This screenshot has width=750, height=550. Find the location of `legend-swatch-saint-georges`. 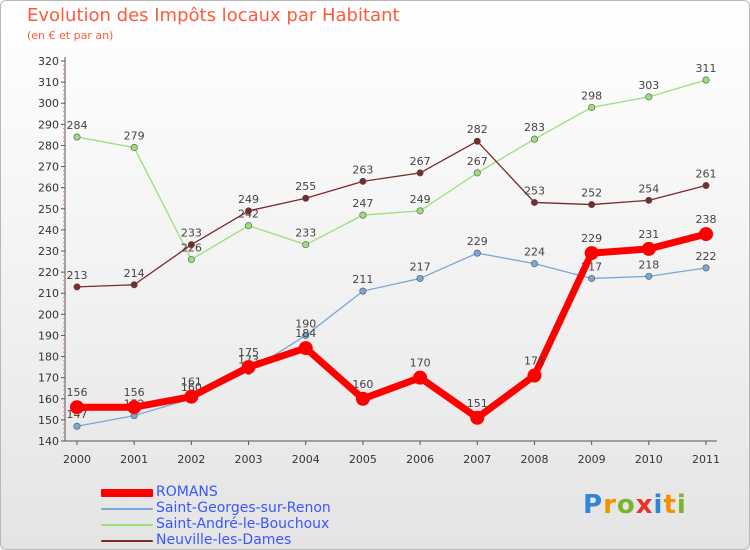

legend-swatch-saint-georges is located at coordinates (127, 509).